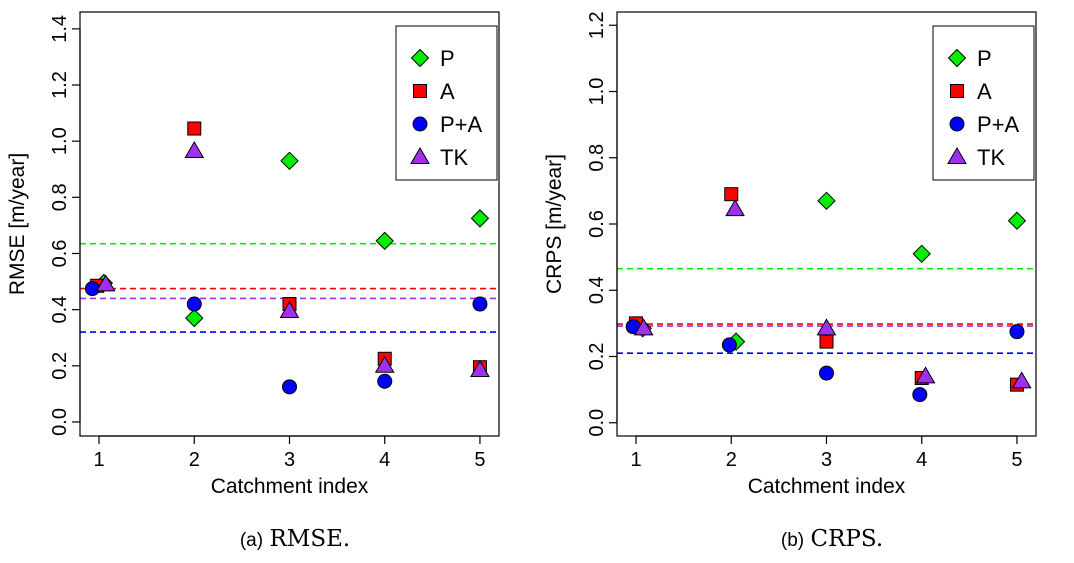 The width and height of the screenshot is (1074, 563). What do you see at coordinates (825, 361) in the screenshot?
I see `series-pplusa` at bounding box center [825, 361].